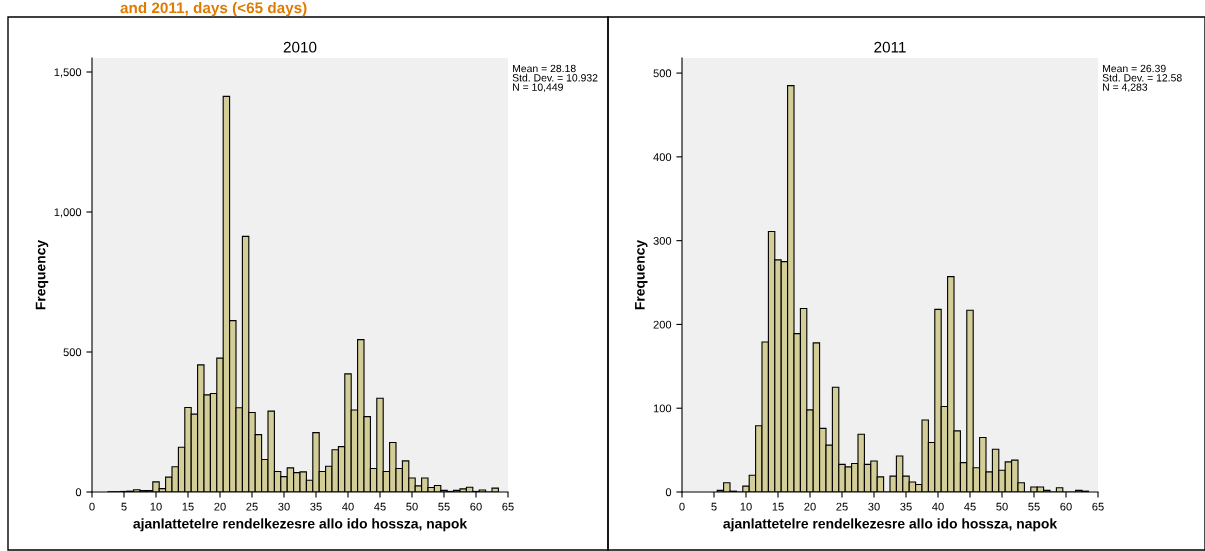  Describe the element at coordinates (555, 78) in the screenshot. I see `text: Mean = 28.18 Std. Dev. = 10.932 N = 10,449` at that location.